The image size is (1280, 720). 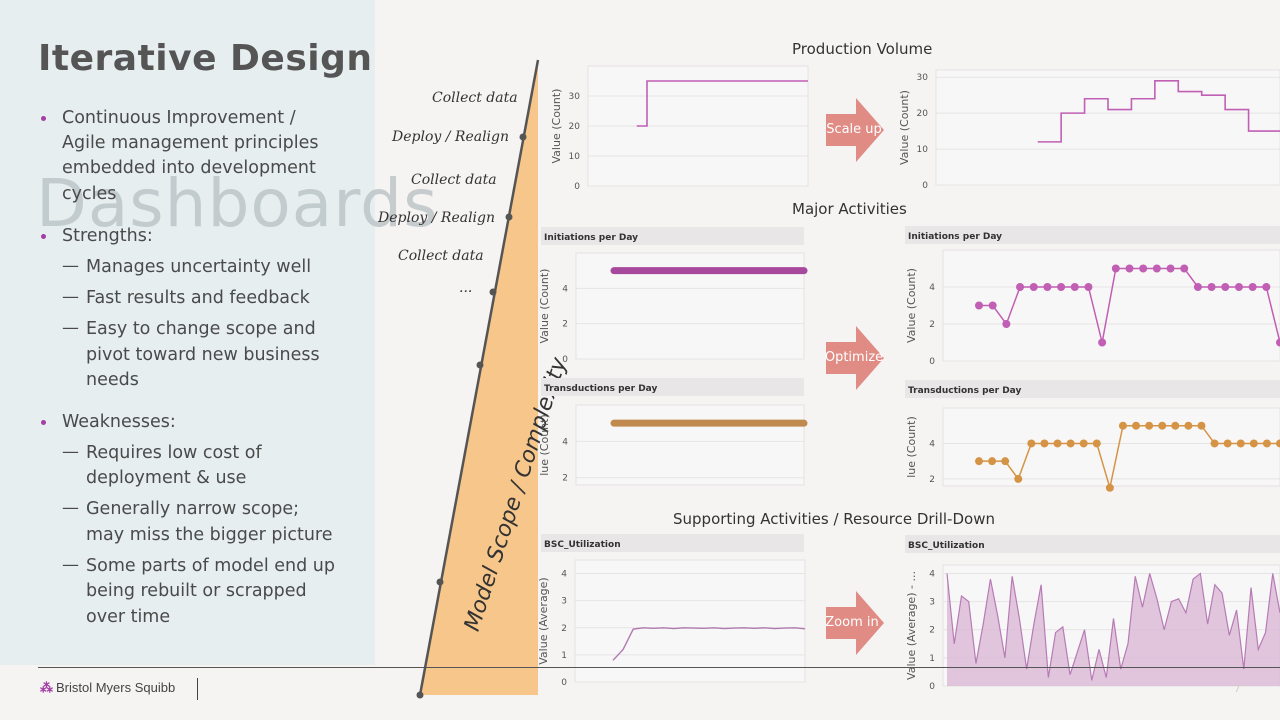 What do you see at coordinates (479, 377) in the screenshot?
I see `wedge-edge` at bounding box center [479, 377].